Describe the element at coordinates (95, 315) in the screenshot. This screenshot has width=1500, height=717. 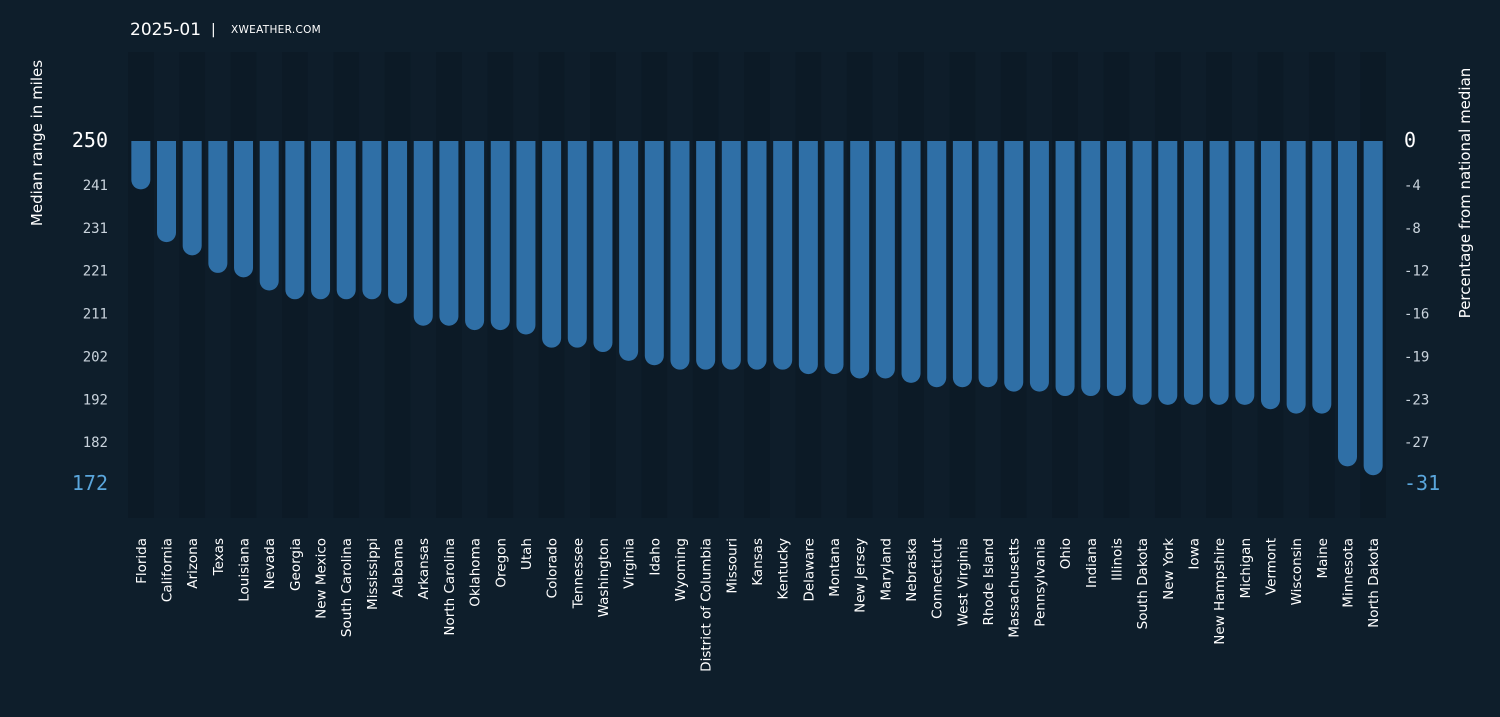
I see `y-tick-left: 211` at that location.